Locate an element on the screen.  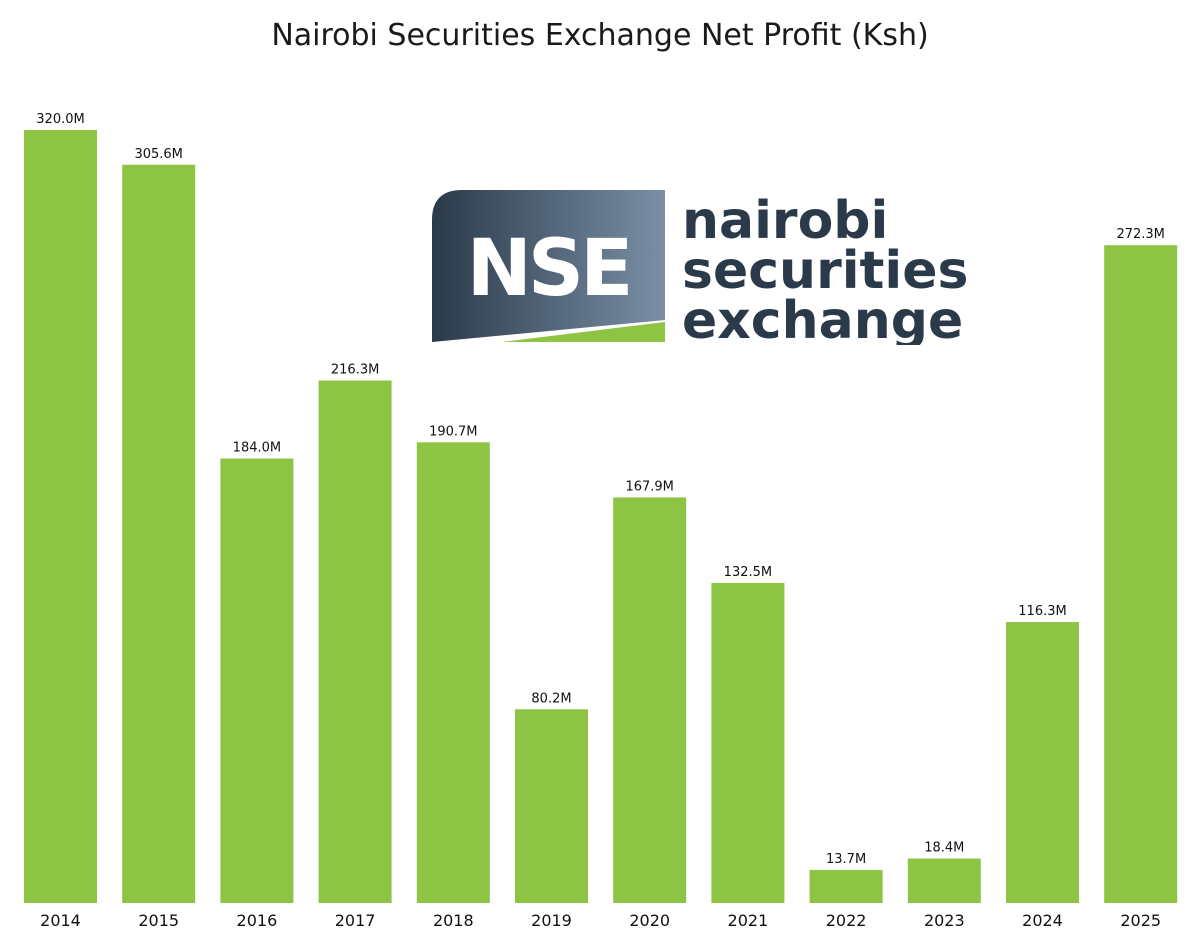
x-tick-2016: 2016 is located at coordinates (257, 920).